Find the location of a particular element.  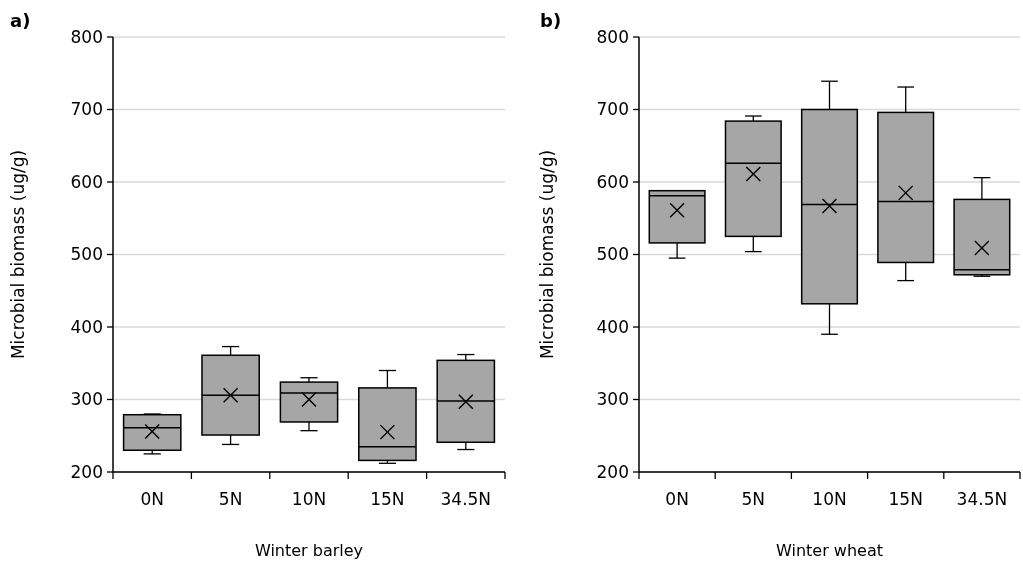

chart-title: b) is located at coordinates (551, 20).